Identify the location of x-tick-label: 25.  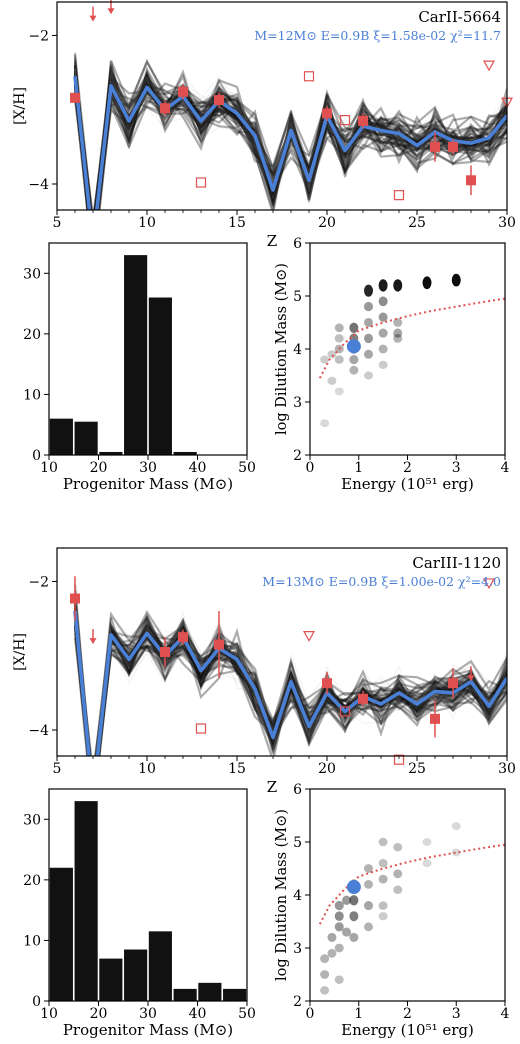
(417, 769).